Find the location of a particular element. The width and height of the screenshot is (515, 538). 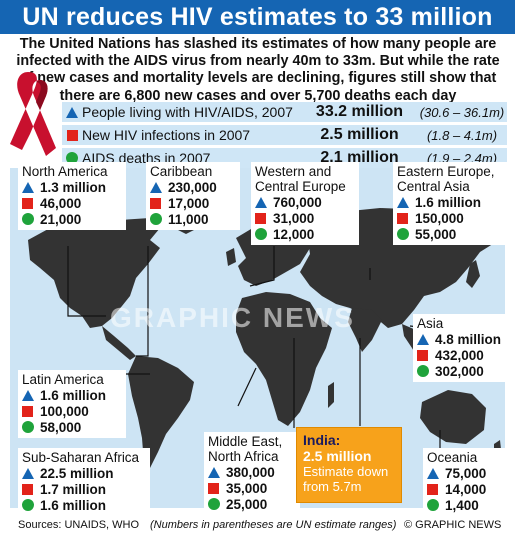

africa-landmass is located at coordinates (284, 359).